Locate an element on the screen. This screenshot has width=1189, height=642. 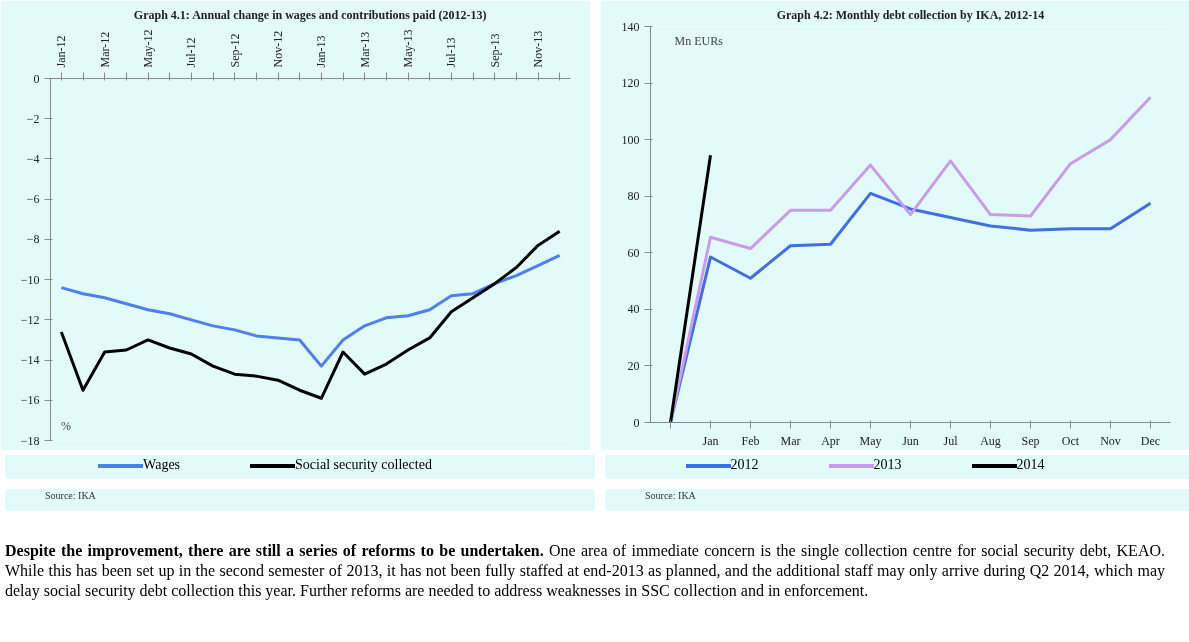
y-axis-title: % is located at coordinates (66, 426).